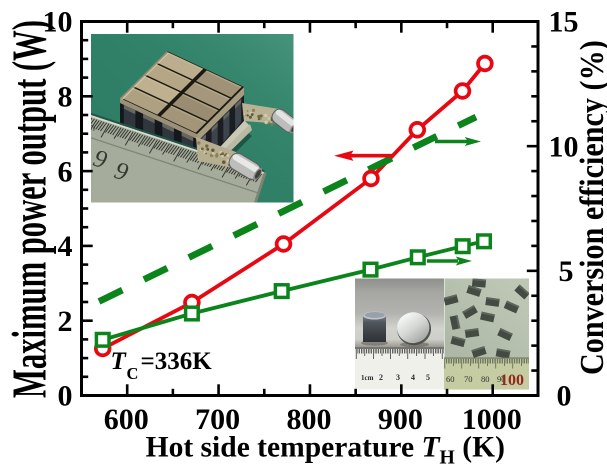  Describe the element at coordinates (29, 209) in the screenshot. I see `svg-text: Maximum power output (W)` at that location.